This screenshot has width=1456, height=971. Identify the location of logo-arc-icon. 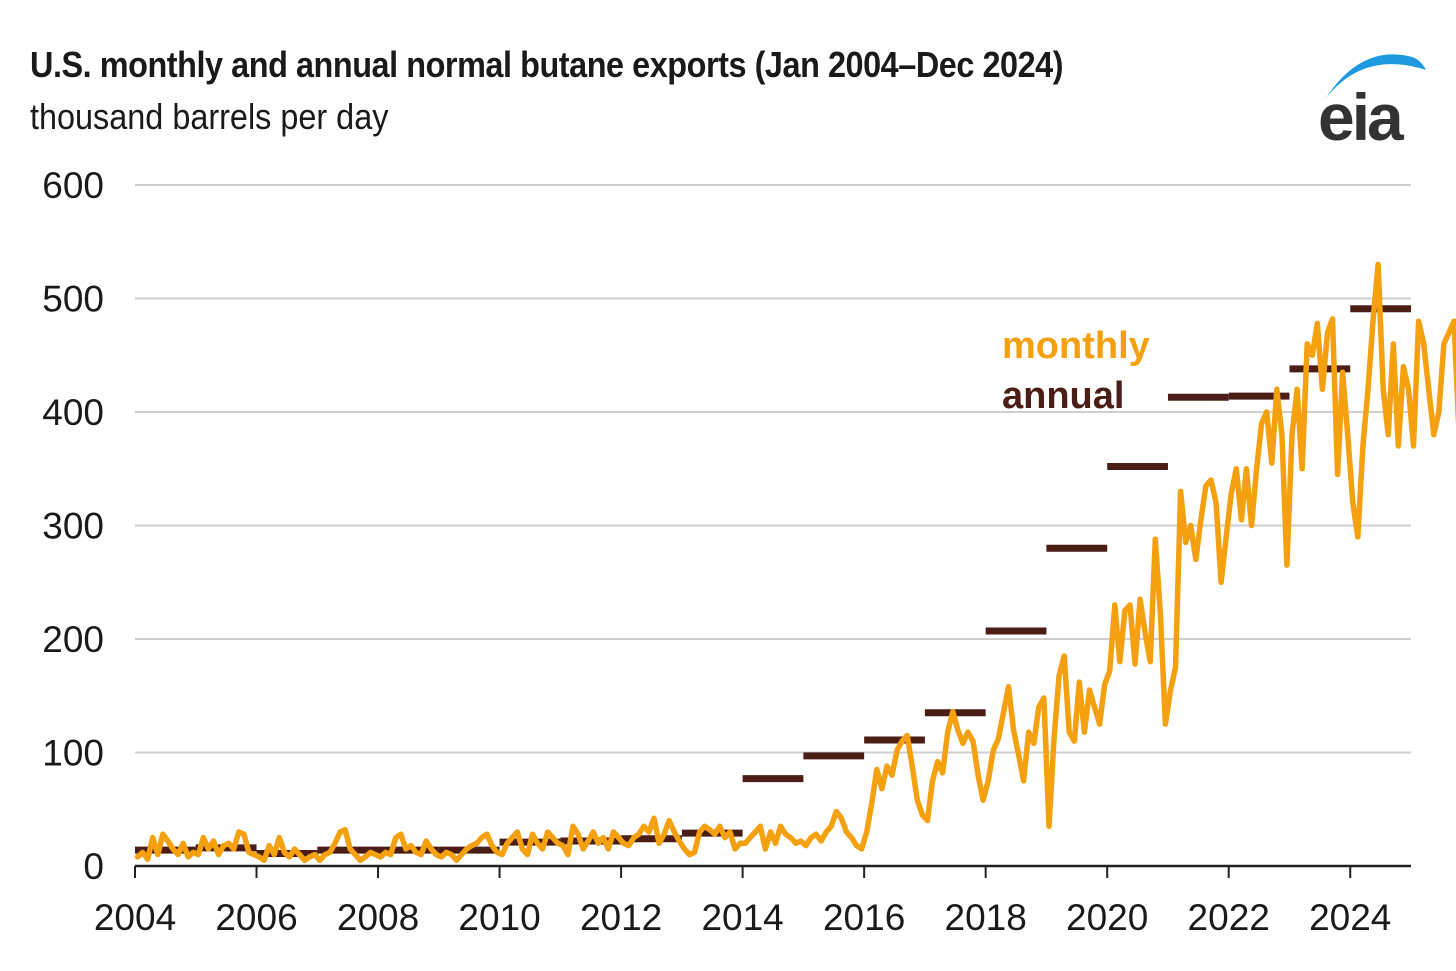
(1376, 76).